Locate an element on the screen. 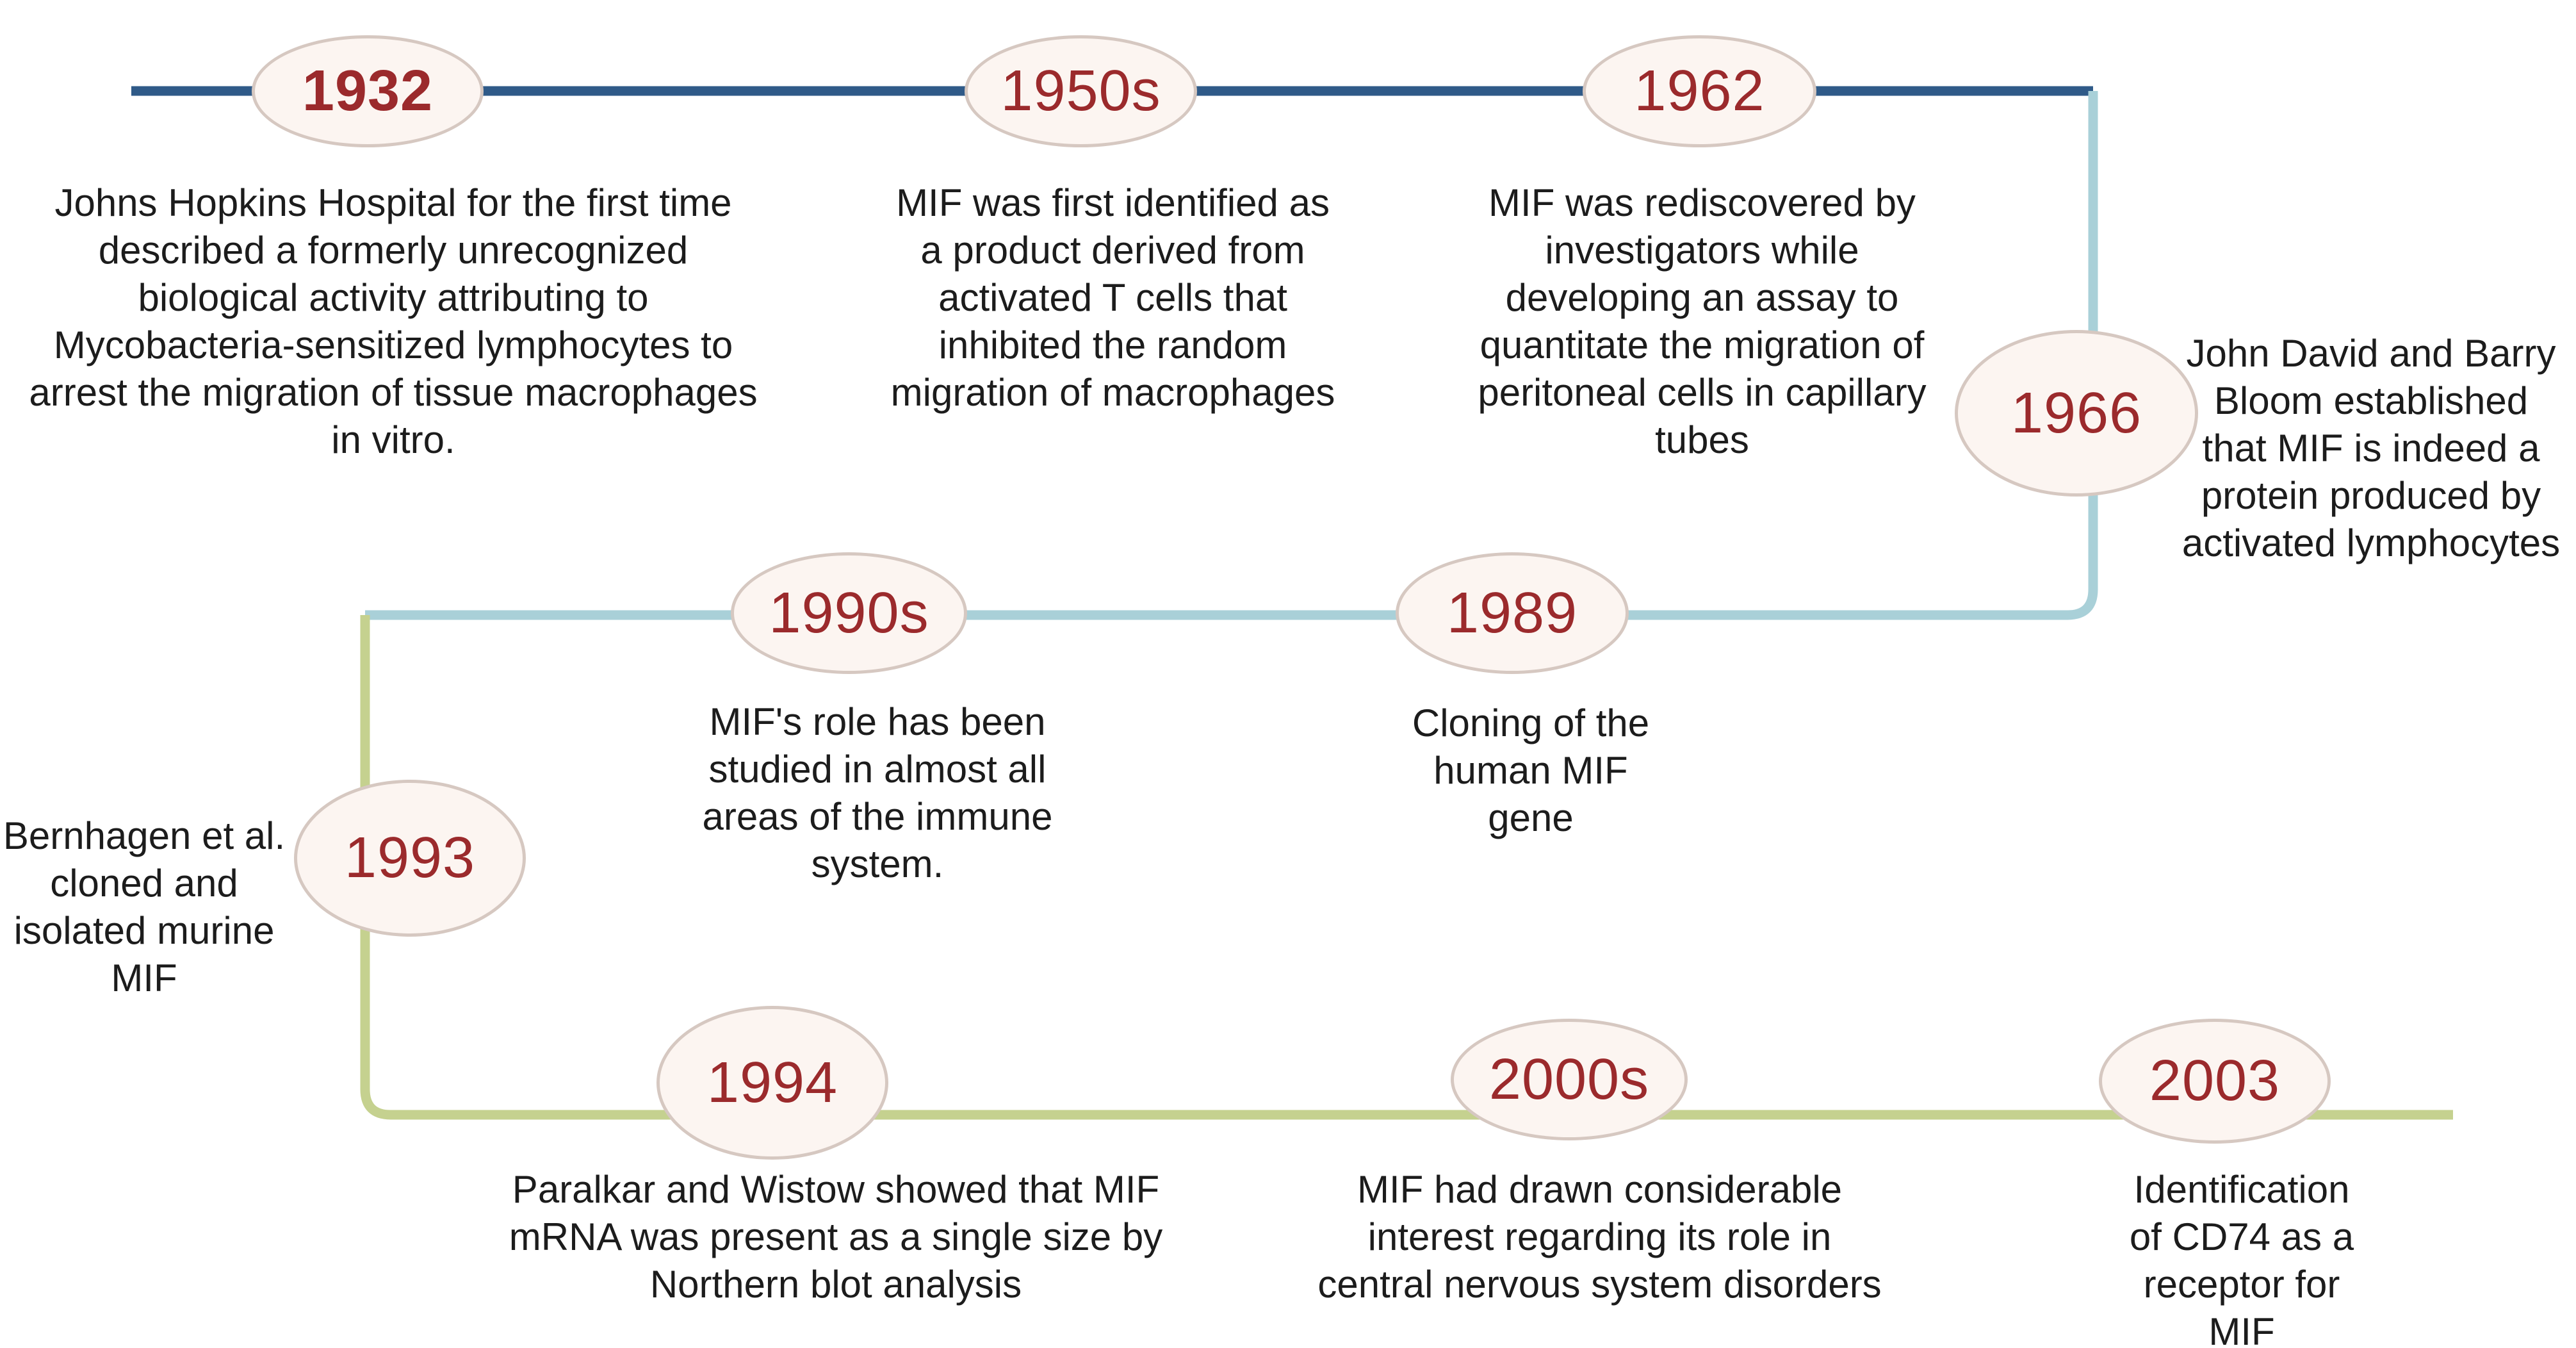  year-node-1990s: 1990s is located at coordinates (849, 613).